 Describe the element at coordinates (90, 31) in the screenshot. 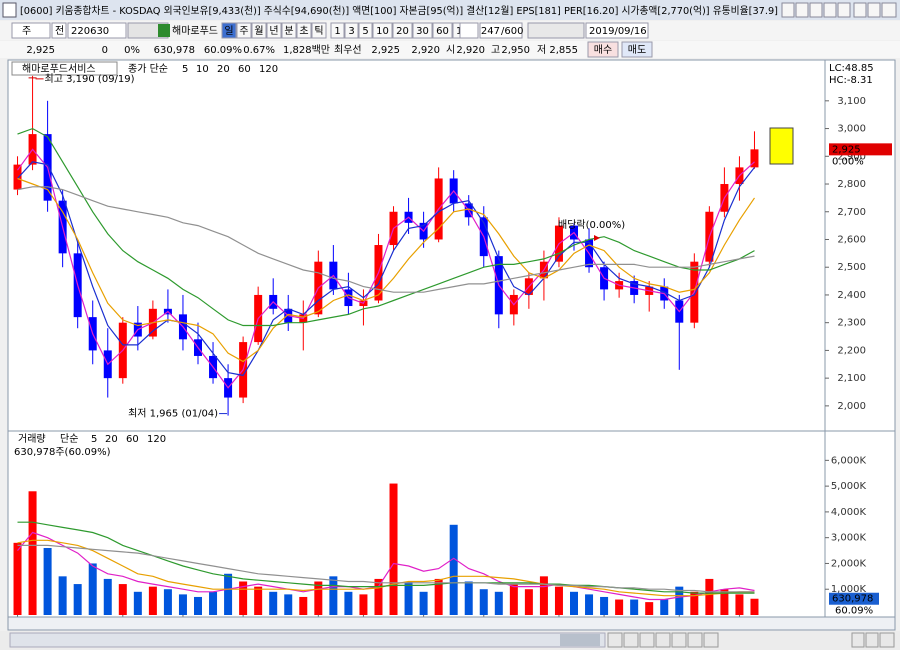

I see `stock-code: 220630` at that location.